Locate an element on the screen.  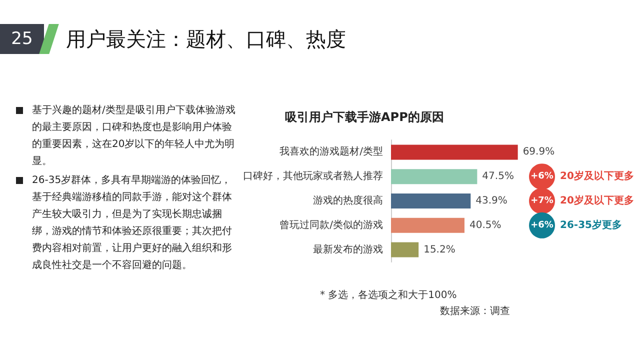
chart-subtitle: 吸引用户下载手游APP的原因 is located at coordinates (364, 117).